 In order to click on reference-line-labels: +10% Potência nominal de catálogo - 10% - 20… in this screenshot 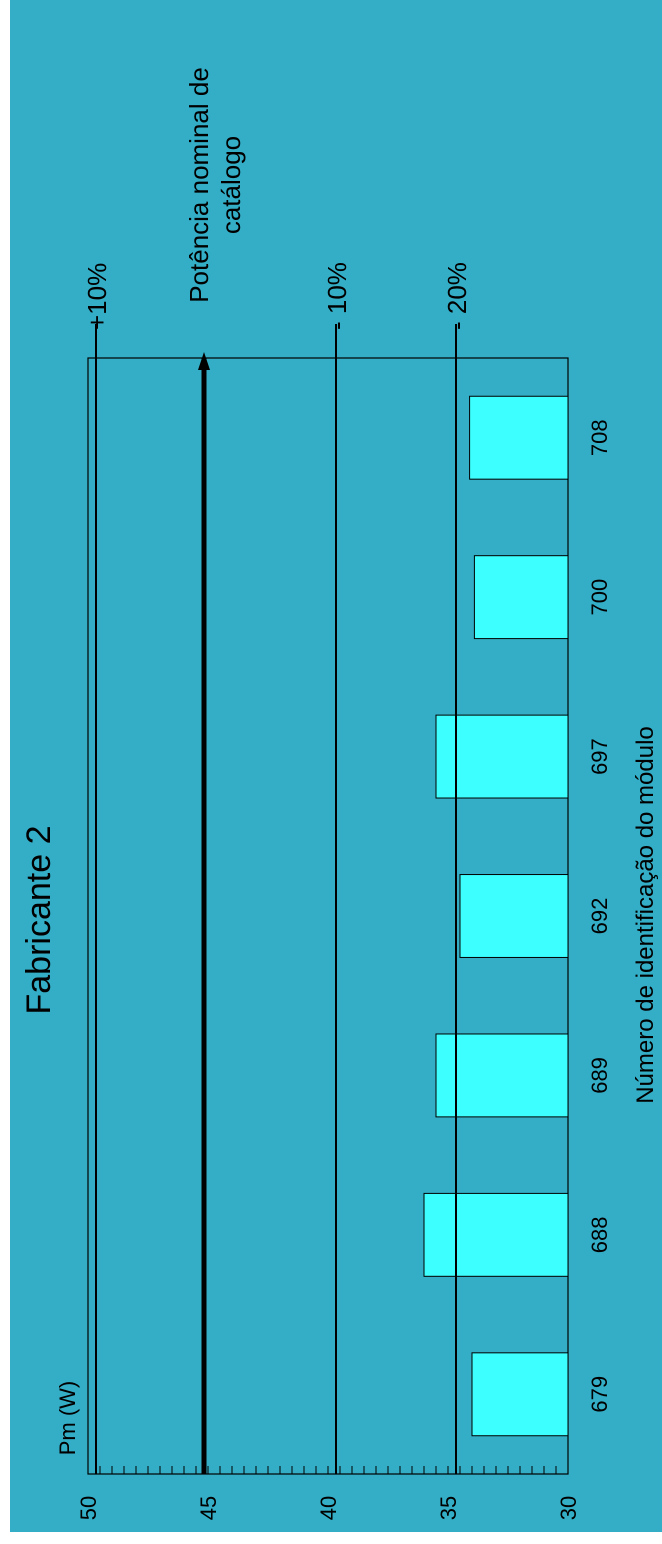, I will do `click(277, 198)`.